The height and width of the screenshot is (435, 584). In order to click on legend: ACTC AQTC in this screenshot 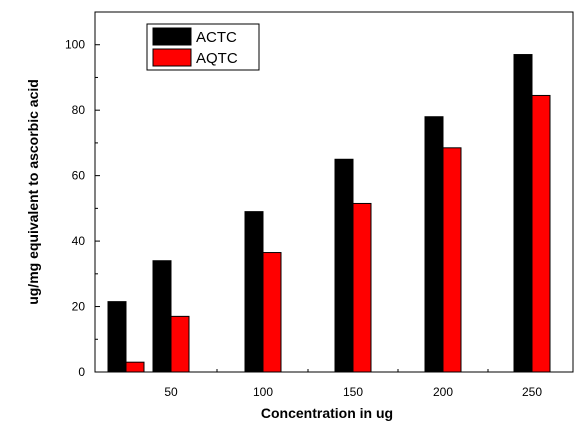, I will do `click(203, 47)`.